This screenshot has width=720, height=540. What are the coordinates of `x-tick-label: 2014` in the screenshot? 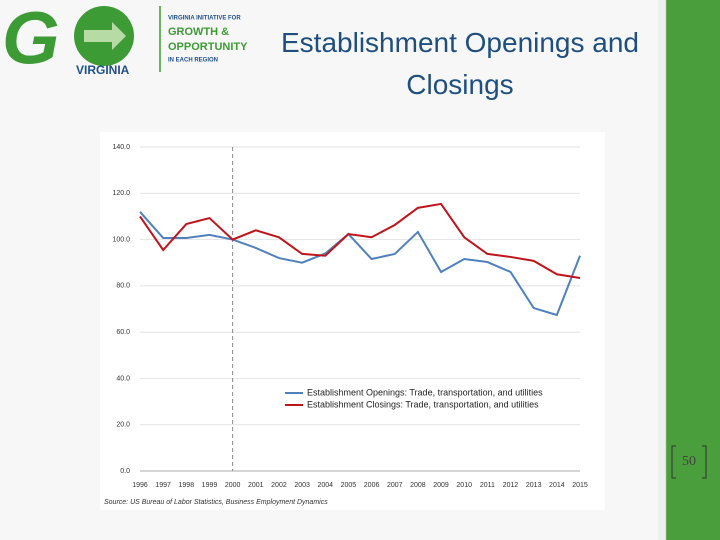 It's located at (557, 485).